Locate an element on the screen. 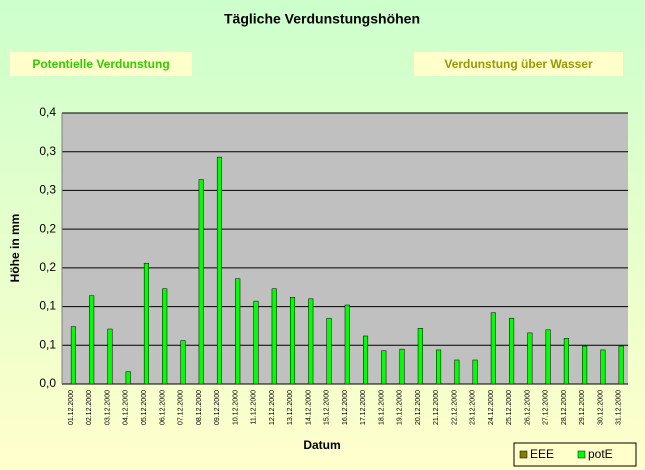  x-tick-label: 23.12.2000 is located at coordinates (473, 407).